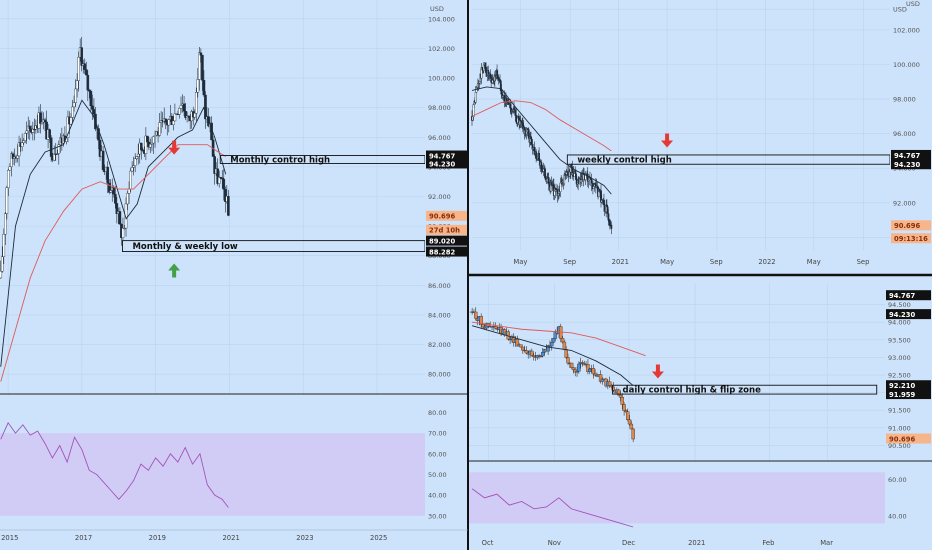 This screenshot has width=932, height=550. What do you see at coordinates (439, 375) in the screenshot?
I see `price-tick-label: 80.000` at bounding box center [439, 375].